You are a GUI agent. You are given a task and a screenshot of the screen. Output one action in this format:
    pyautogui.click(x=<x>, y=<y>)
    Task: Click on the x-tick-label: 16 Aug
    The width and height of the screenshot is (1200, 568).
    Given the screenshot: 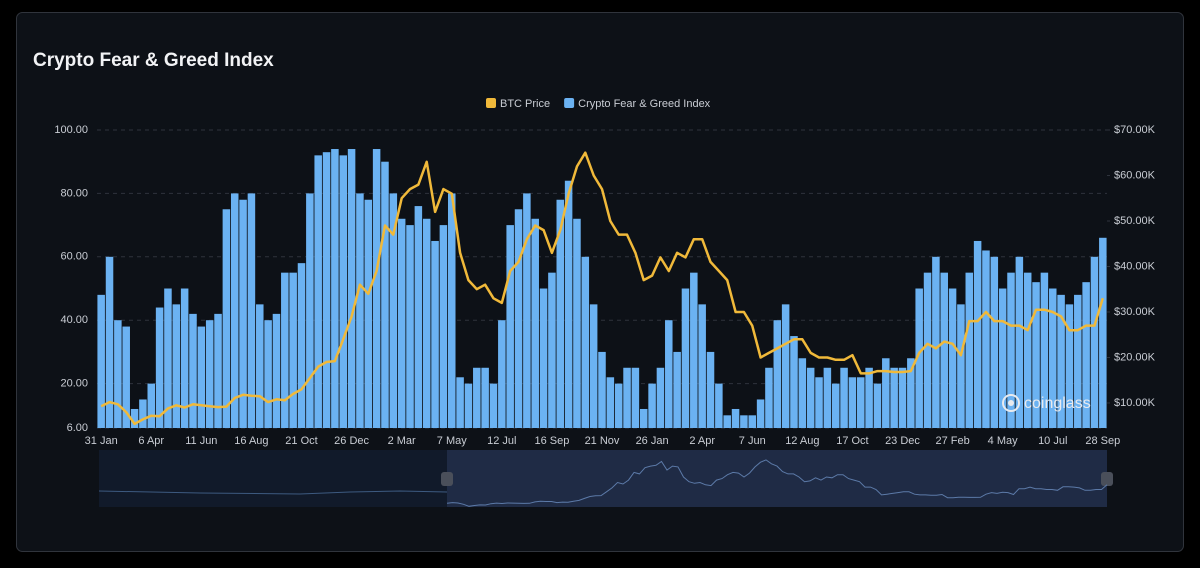 What is the action you would take?
    pyautogui.click(x=251, y=441)
    